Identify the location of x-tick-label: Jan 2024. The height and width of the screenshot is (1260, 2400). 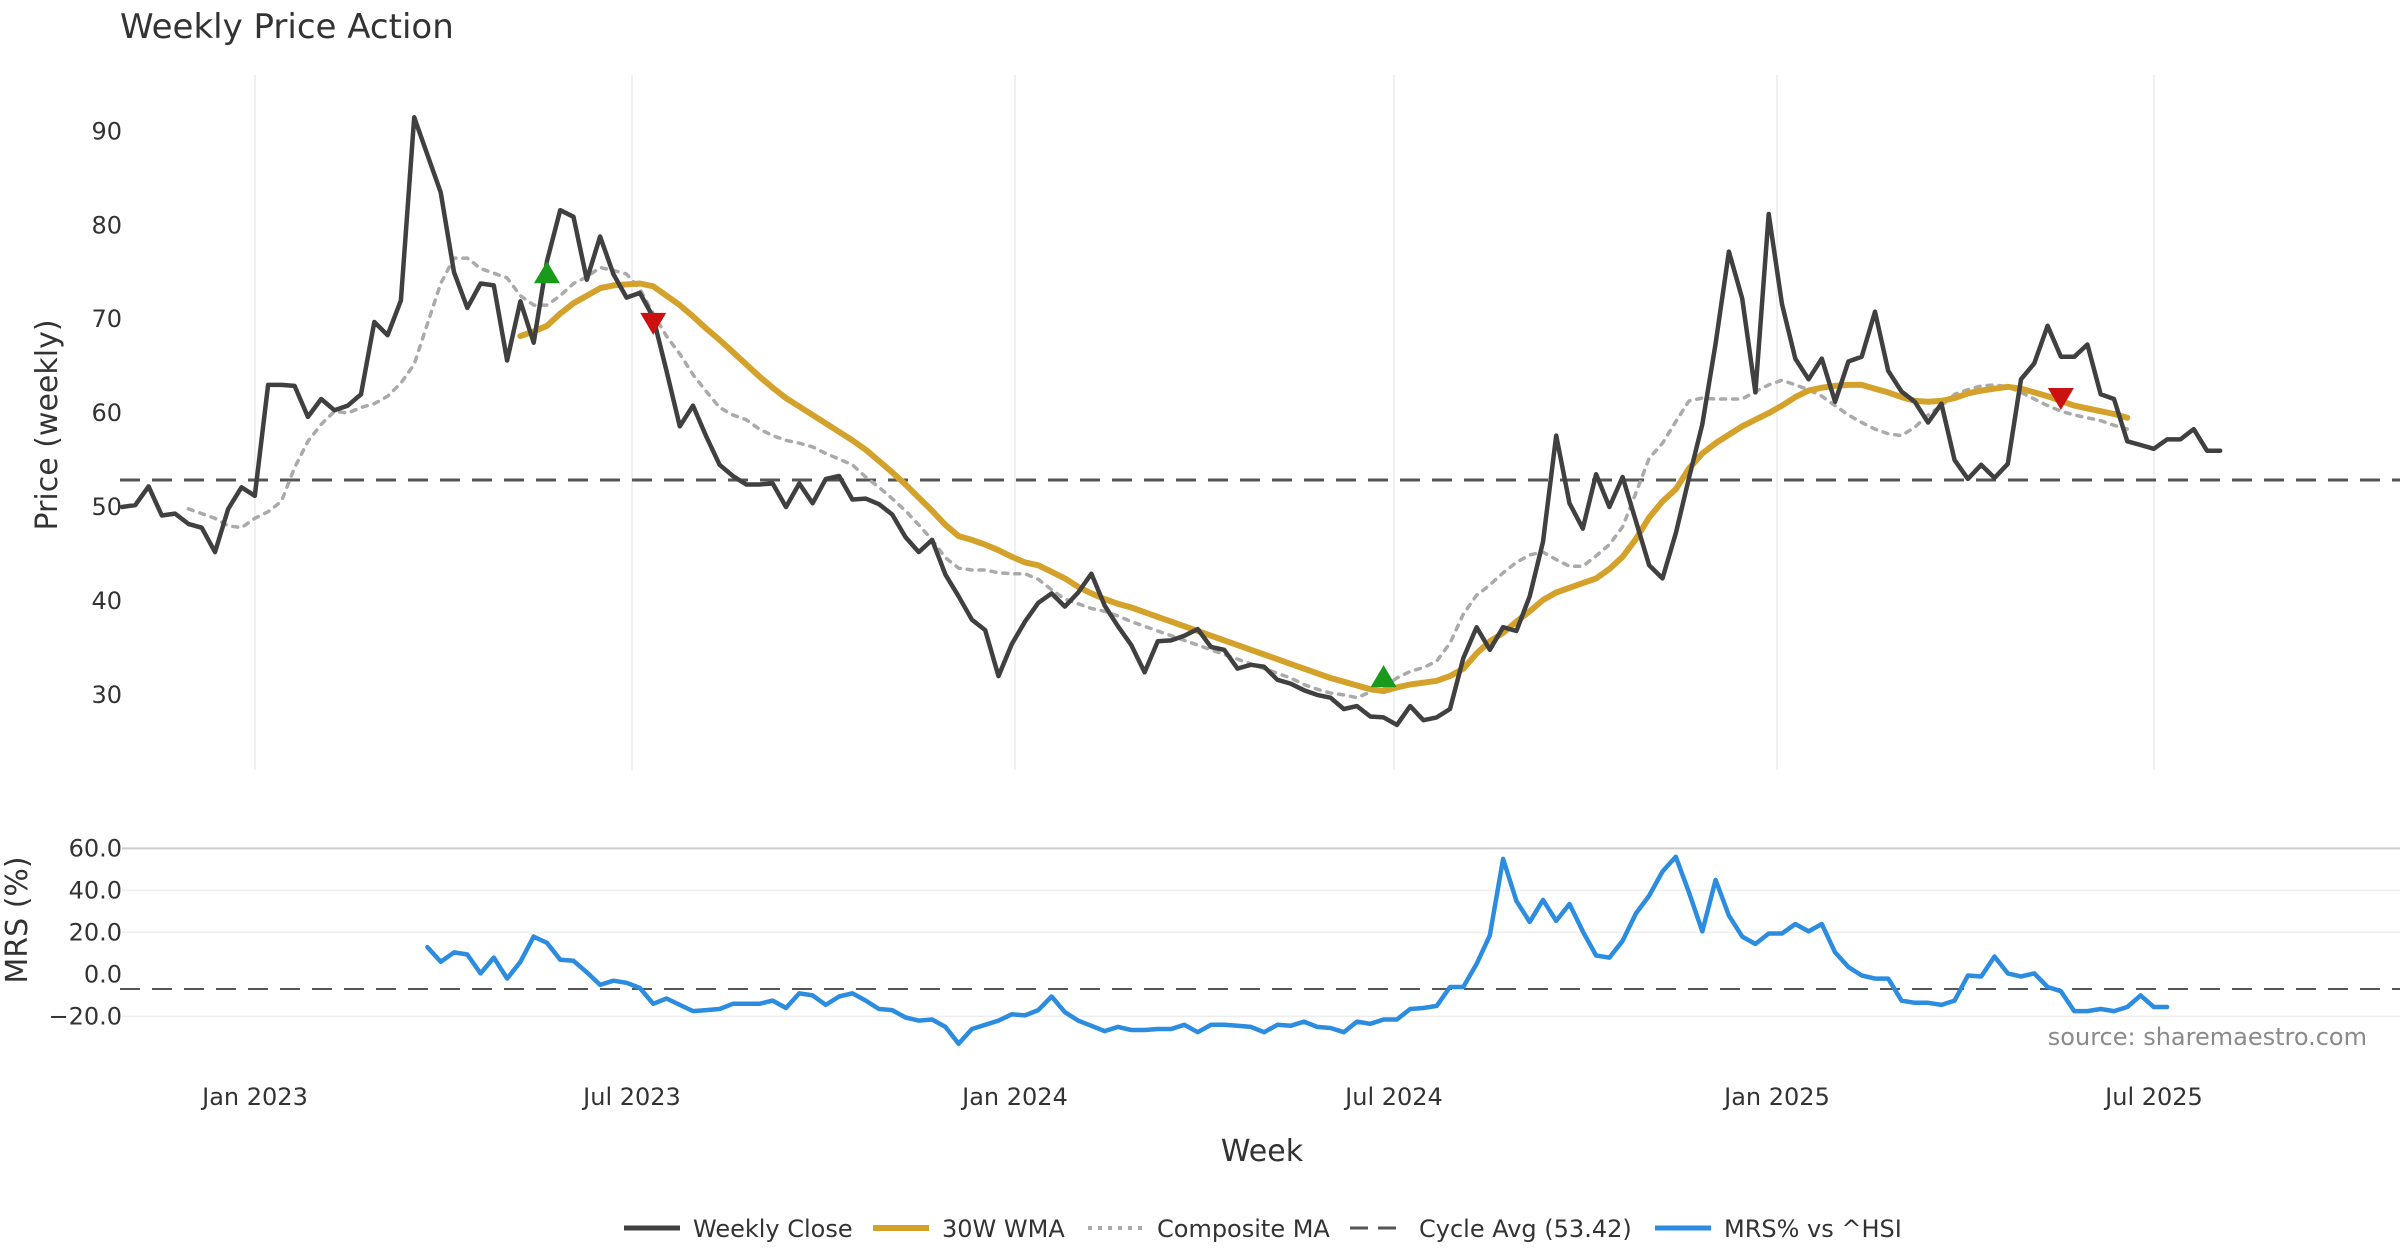
(1014, 1097).